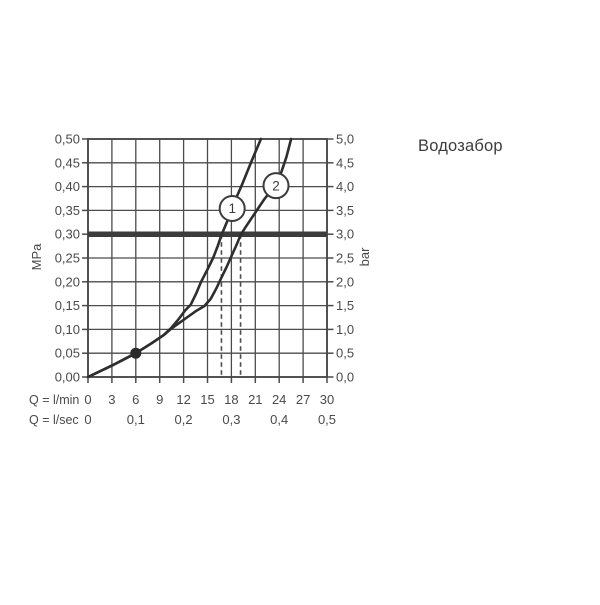 The width and height of the screenshot is (600, 605). What do you see at coordinates (345, 258) in the screenshot?
I see `y-right-tick-label: 2,5` at bounding box center [345, 258].